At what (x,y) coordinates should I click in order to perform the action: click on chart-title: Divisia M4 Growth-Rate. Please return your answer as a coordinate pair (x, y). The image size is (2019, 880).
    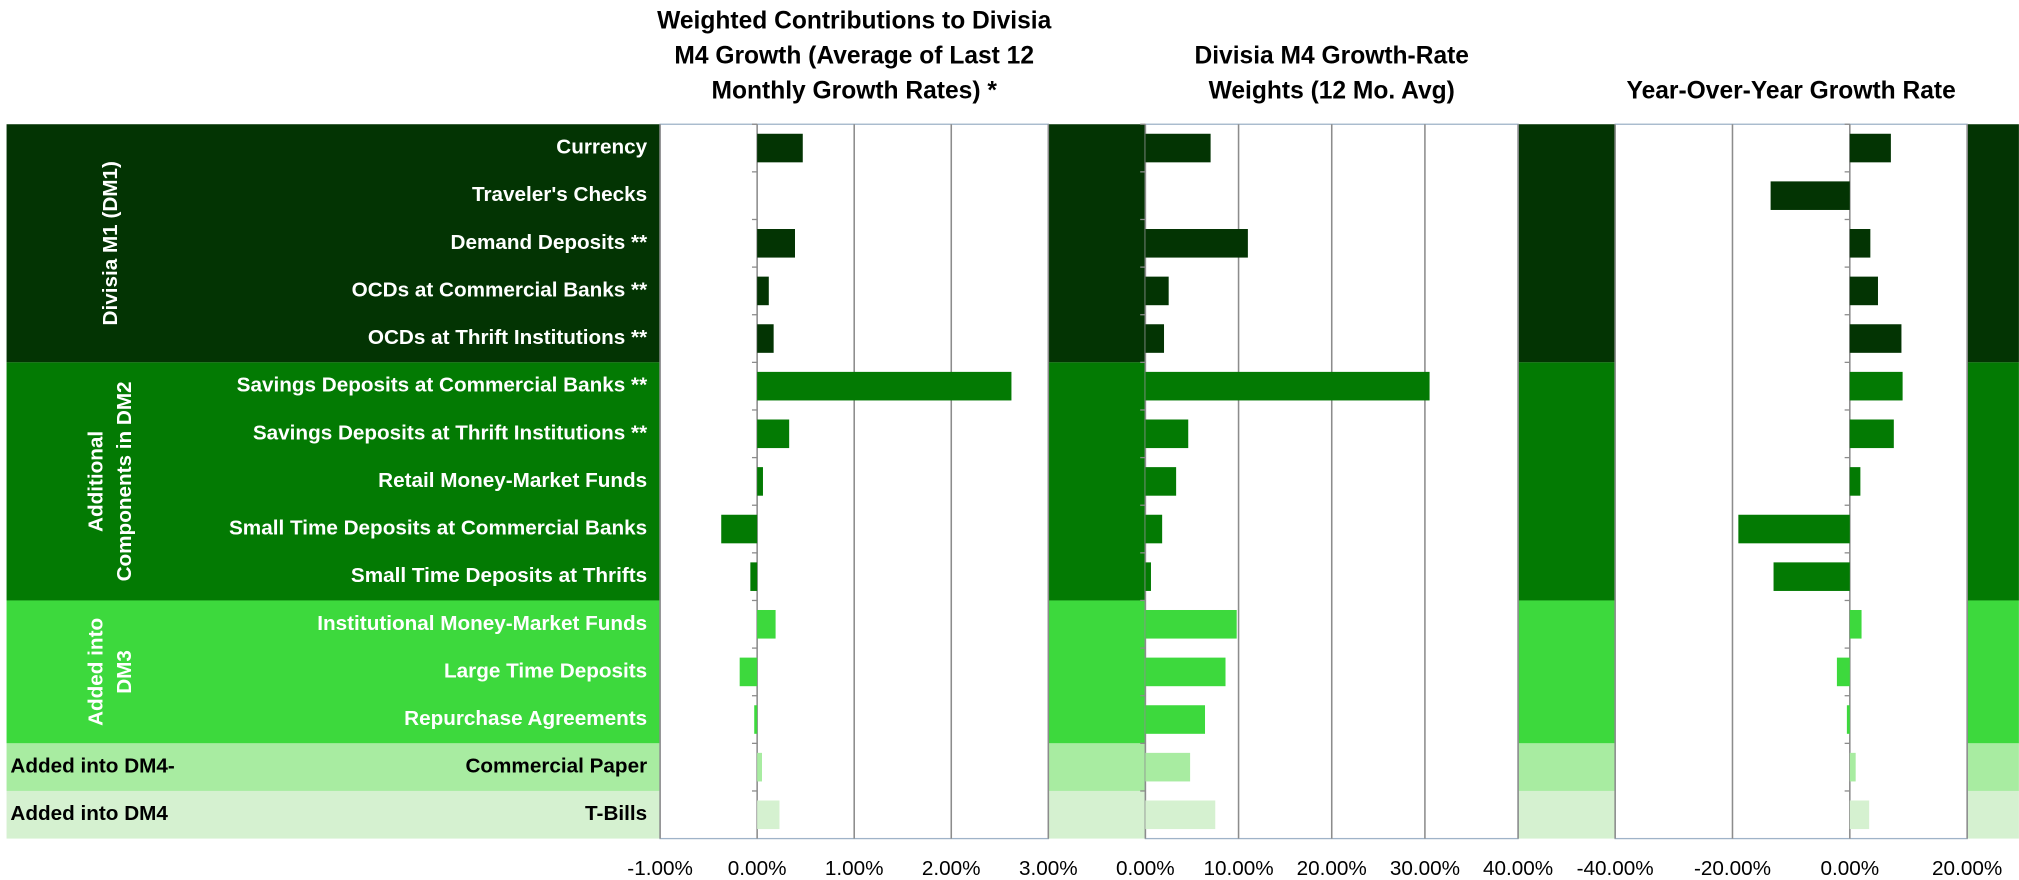
    Looking at the image, I should click on (1331, 55).